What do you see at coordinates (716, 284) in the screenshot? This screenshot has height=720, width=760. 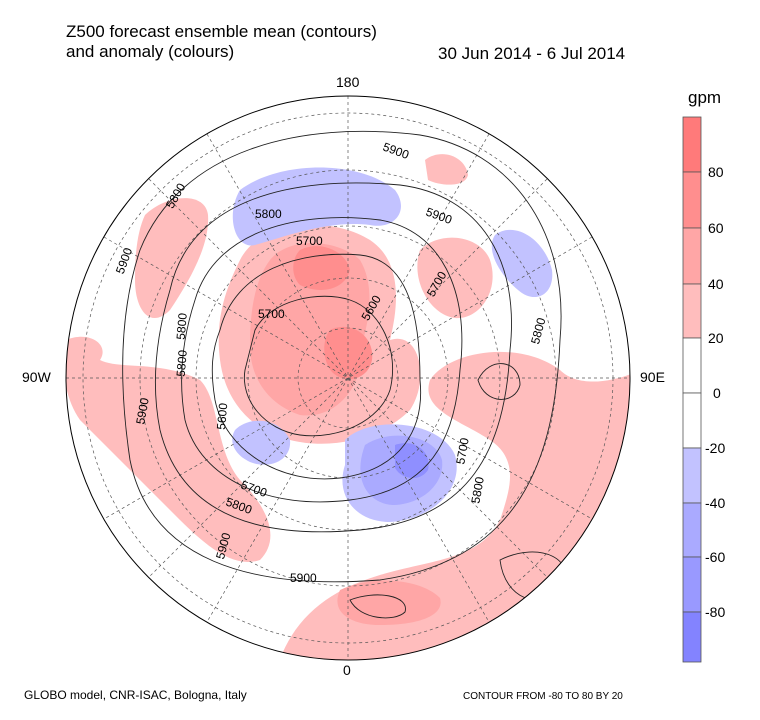 I see `colorbar-tick: 40` at bounding box center [716, 284].